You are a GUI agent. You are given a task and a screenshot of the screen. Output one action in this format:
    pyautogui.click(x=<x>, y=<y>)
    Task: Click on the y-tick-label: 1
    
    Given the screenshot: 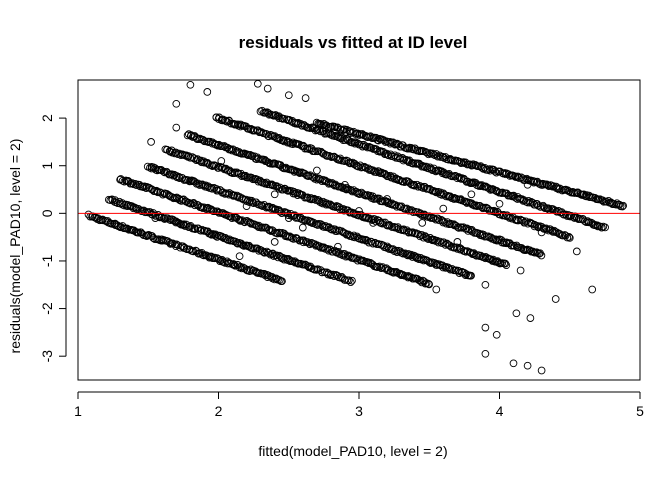 What is the action you would take?
    pyautogui.click(x=47, y=166)
    